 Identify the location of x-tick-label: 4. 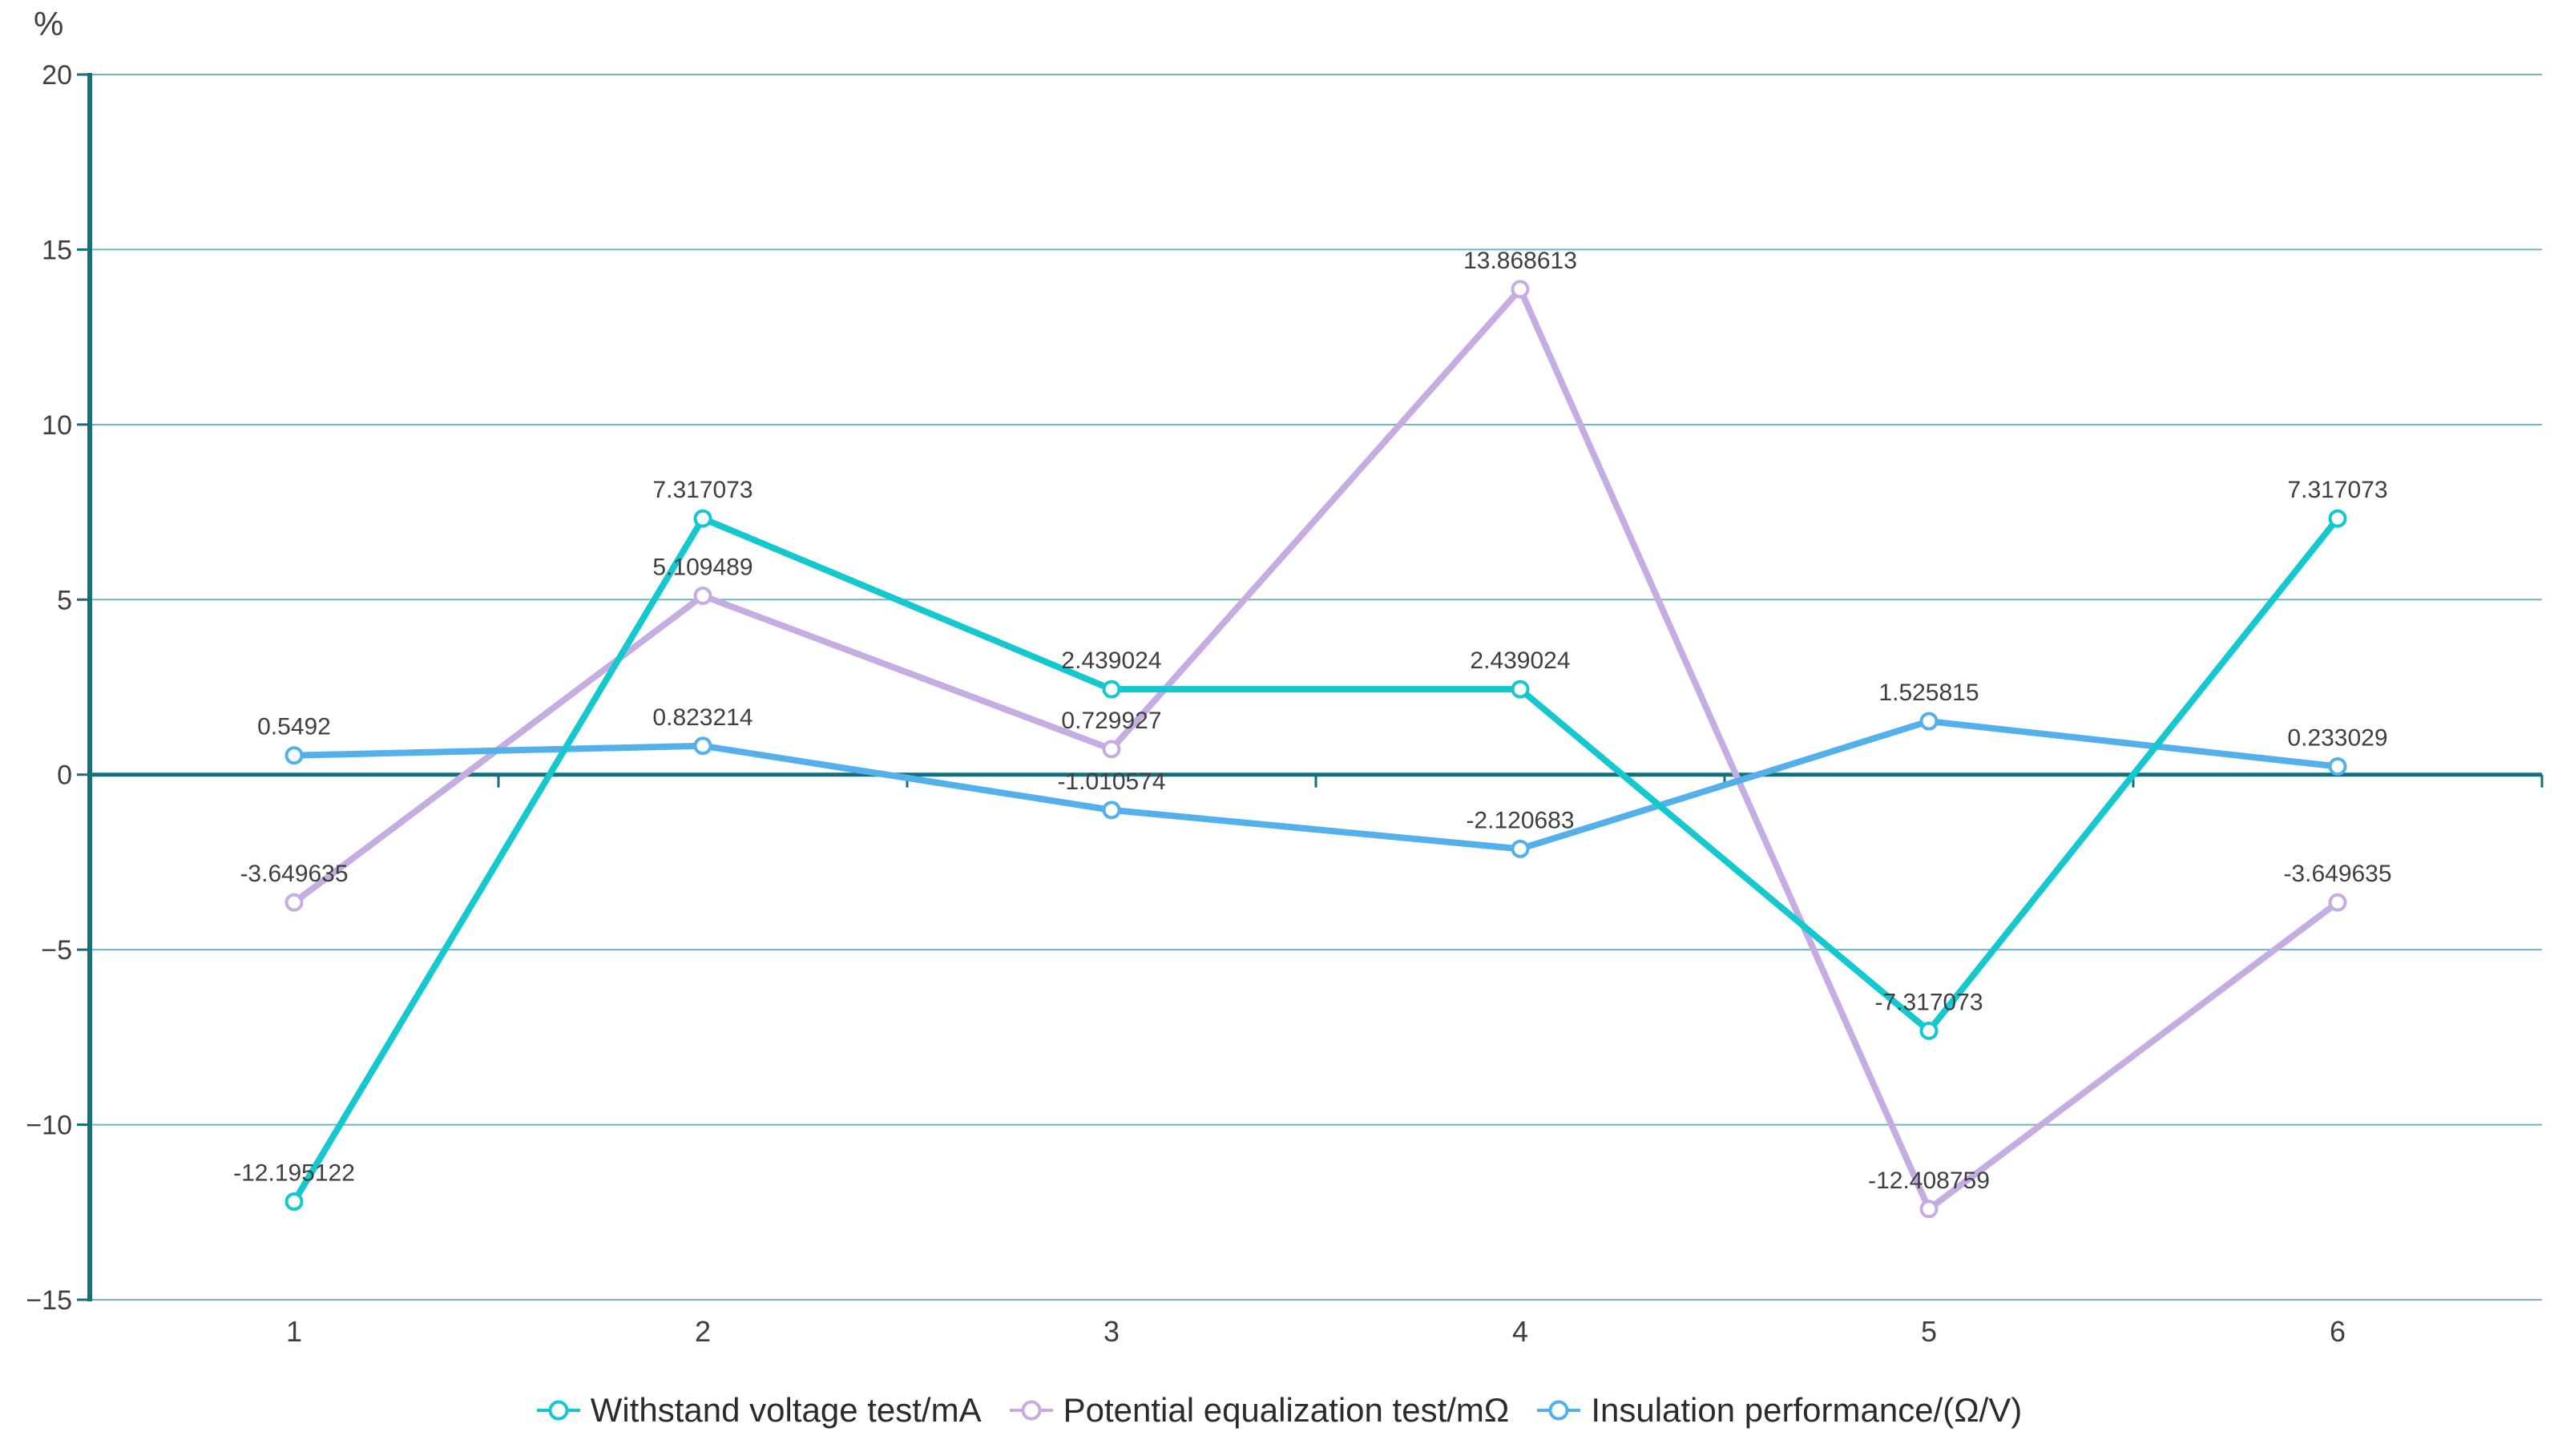
(1520, 1331).